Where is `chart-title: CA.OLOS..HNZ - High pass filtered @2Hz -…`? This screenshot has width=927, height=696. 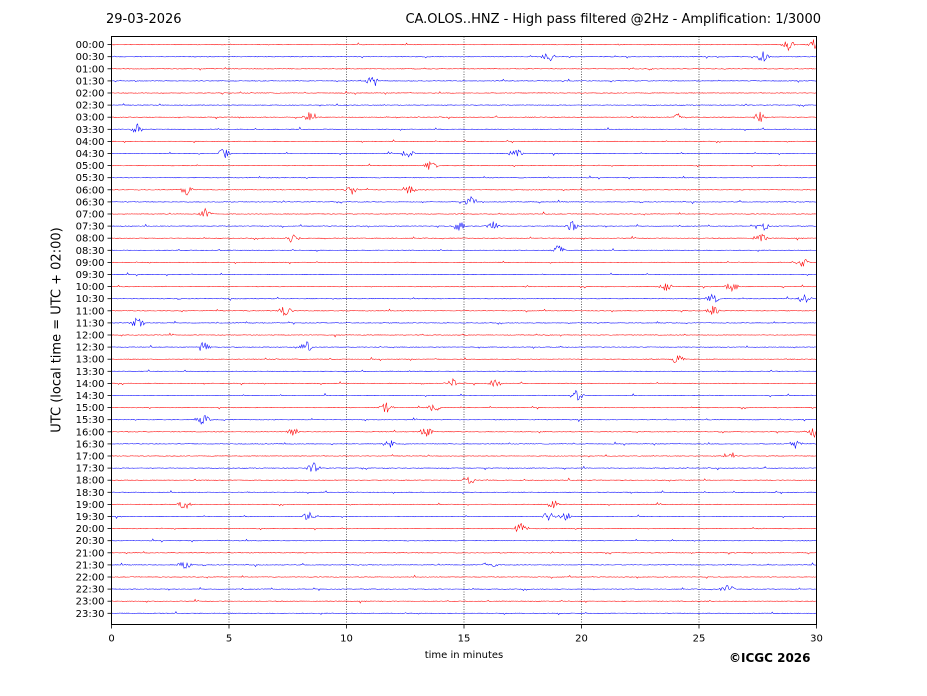
chart-title: CA.OLOS..HNZ - High pass filtered @2Hz -… is located at coordinates (613, 19).